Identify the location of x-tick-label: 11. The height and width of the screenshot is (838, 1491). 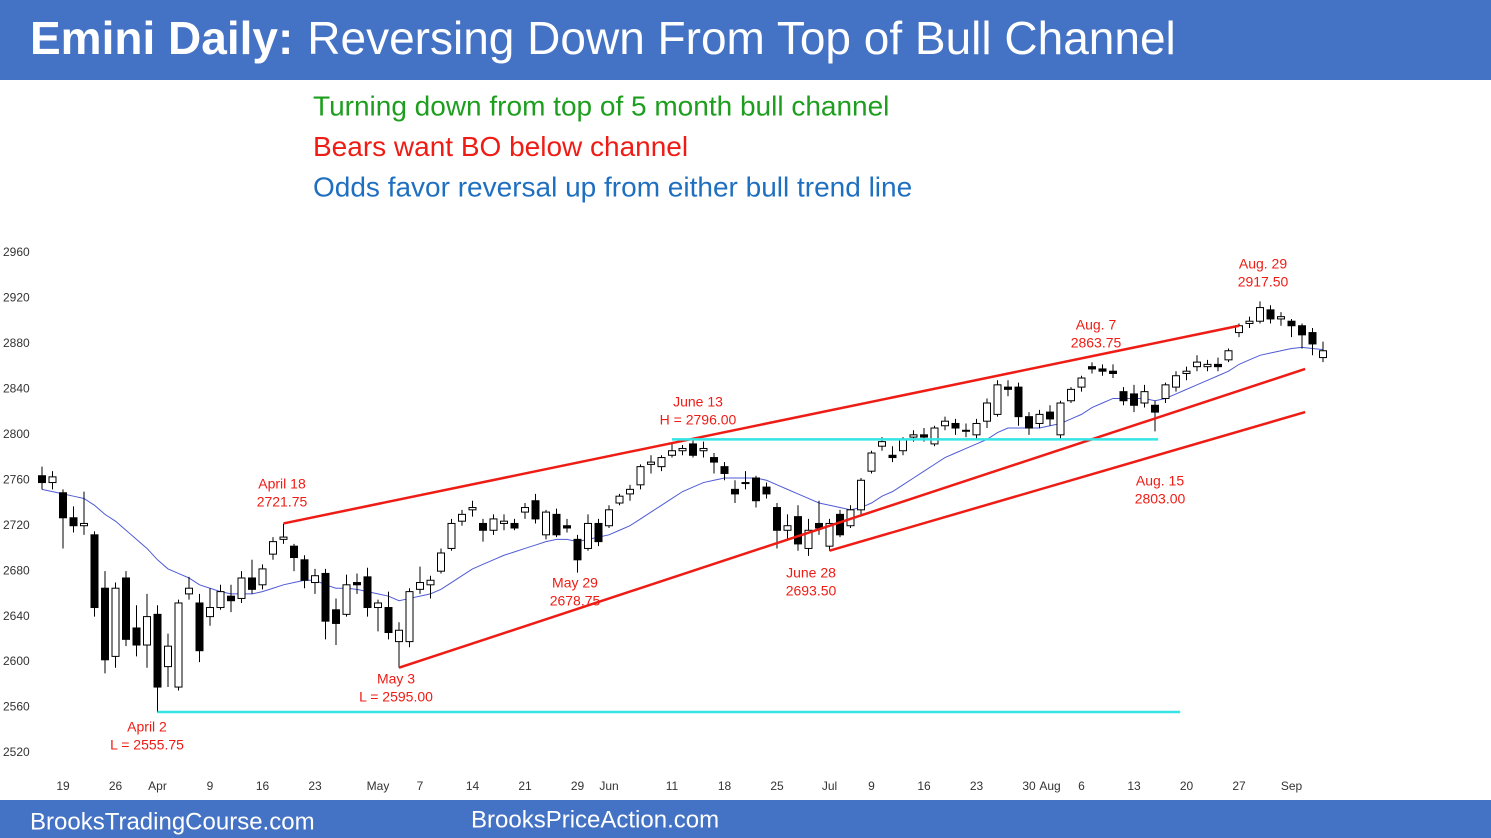
(672, 786).